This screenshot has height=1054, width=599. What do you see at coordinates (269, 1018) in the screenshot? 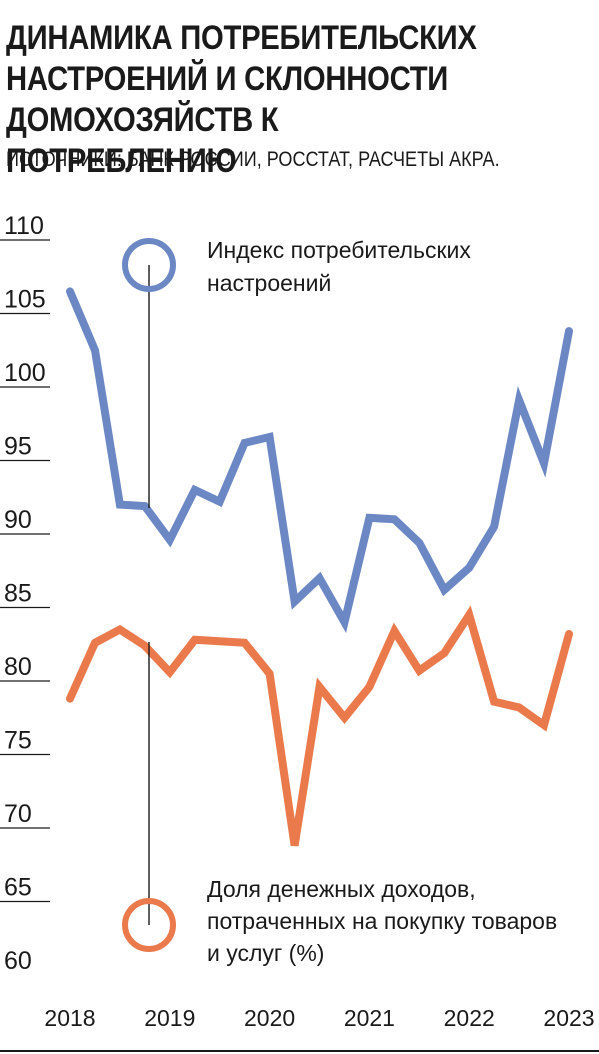
I see `x-tick-label: 2020` at bounding box center [269, 1018].